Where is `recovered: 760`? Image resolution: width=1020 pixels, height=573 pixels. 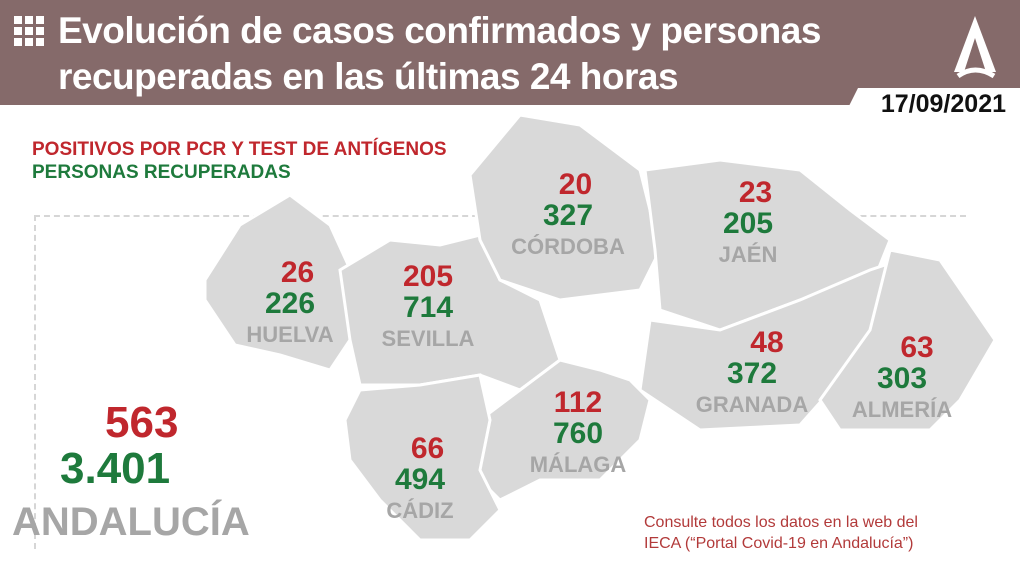
recovered: 760 is located at coordinates (578, 433).